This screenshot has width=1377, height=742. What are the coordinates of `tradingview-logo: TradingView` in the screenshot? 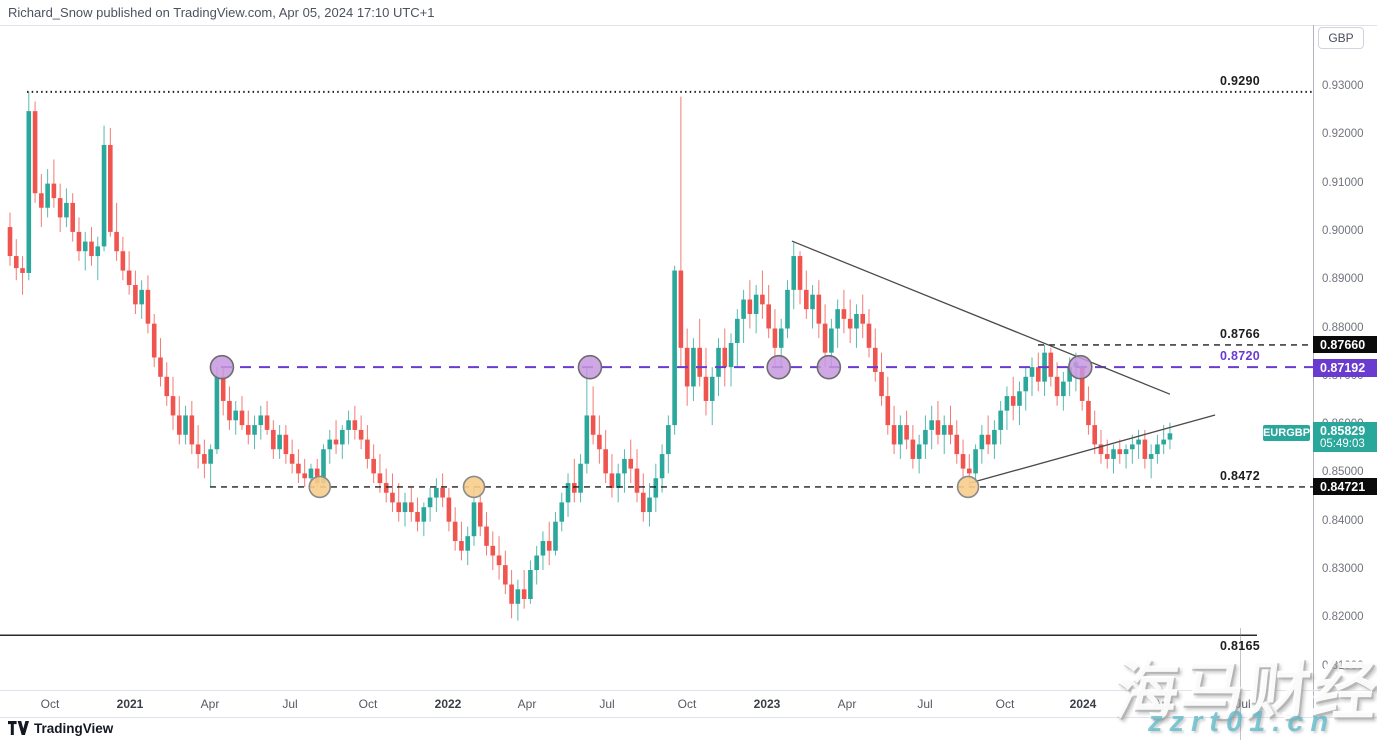 It's located at (60, 728).